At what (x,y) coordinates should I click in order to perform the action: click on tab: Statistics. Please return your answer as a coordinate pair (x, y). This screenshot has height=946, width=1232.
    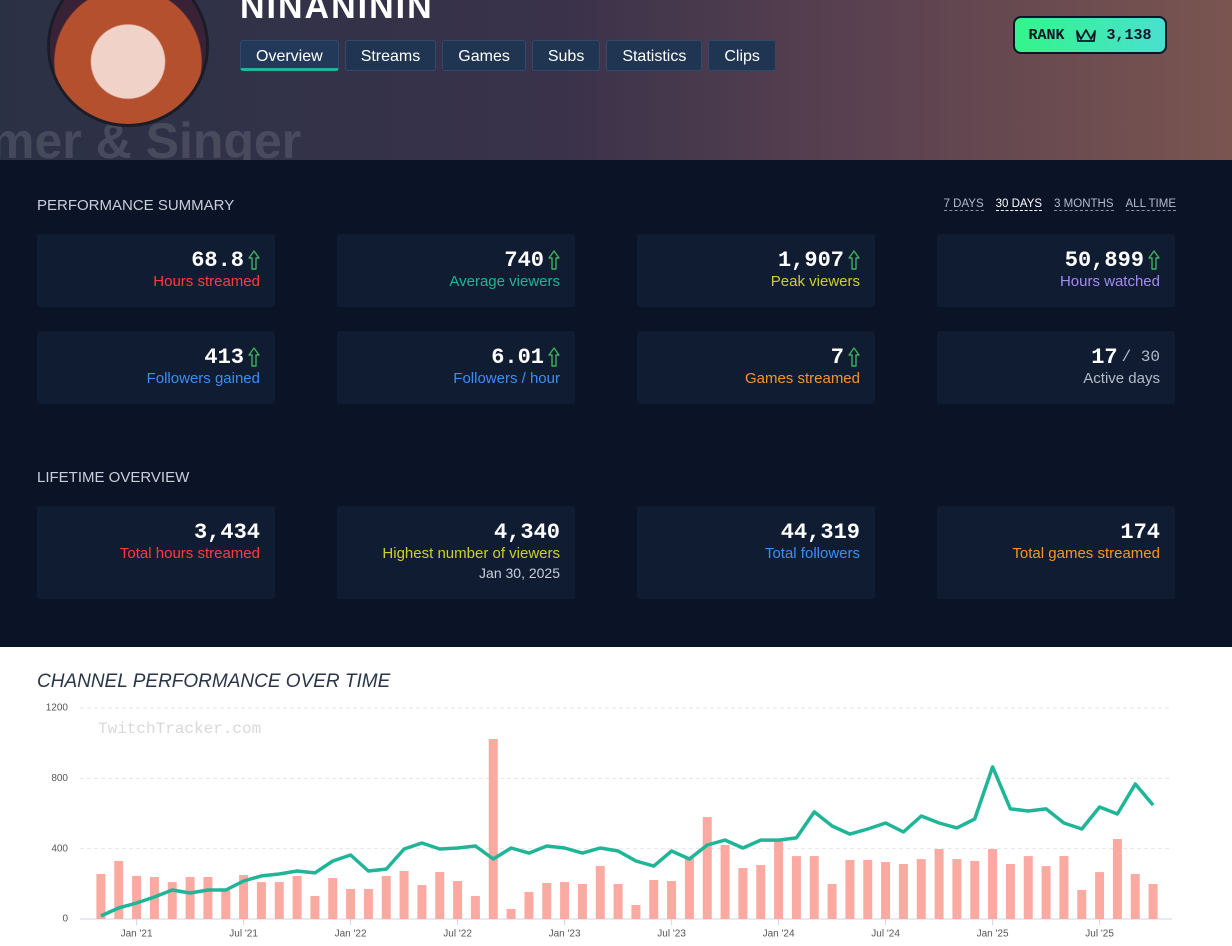
    Looking at the image, I should click on (654, 55).